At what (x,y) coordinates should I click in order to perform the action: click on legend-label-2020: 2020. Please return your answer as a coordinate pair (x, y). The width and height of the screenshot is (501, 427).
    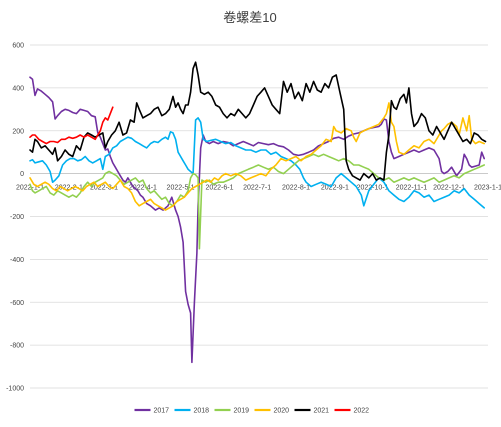
    Looking at the image, I should click on (282, 411).